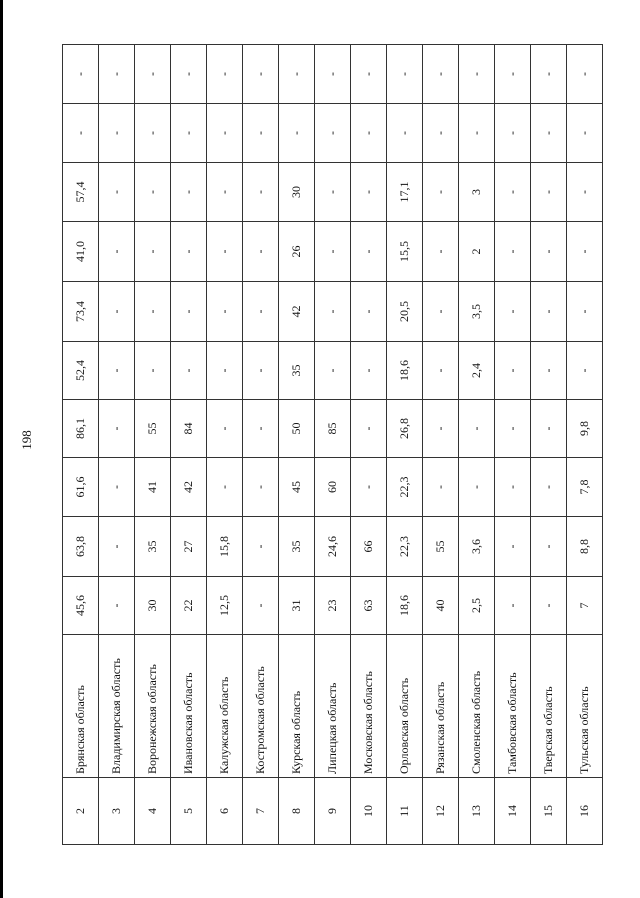 Image resolution: width=640 pixels, height=898 pixels. Describe the element at coordinates (224, 706) in the screenshot. I see `region-name-cell: Калужская область` at that location.